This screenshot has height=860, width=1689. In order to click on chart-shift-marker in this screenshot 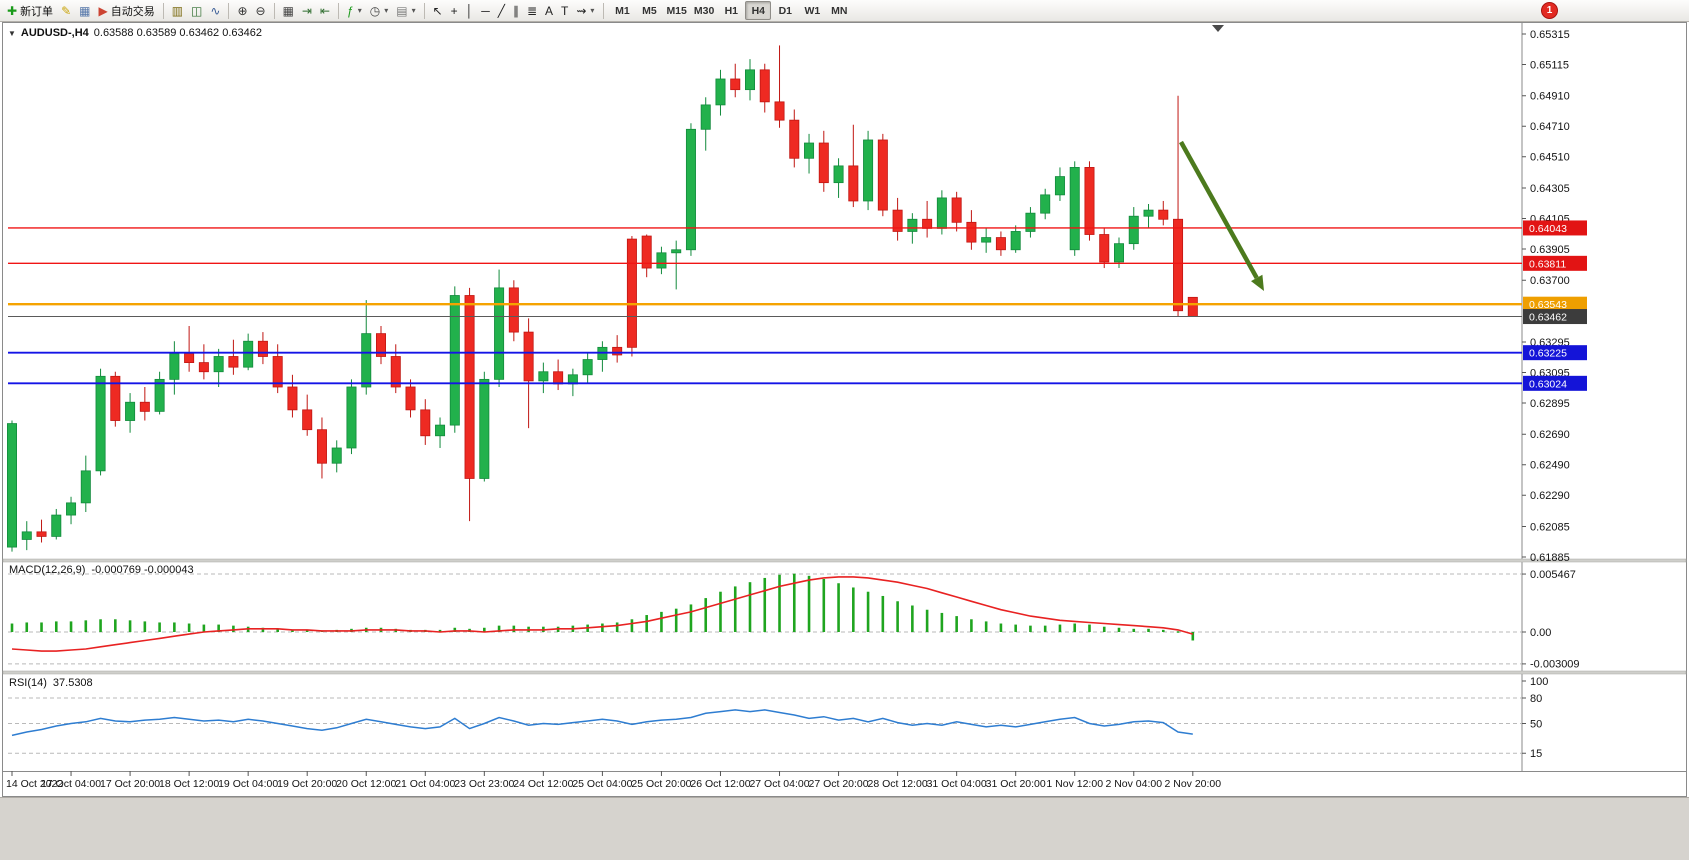, I will do `click(1218, 28)`.